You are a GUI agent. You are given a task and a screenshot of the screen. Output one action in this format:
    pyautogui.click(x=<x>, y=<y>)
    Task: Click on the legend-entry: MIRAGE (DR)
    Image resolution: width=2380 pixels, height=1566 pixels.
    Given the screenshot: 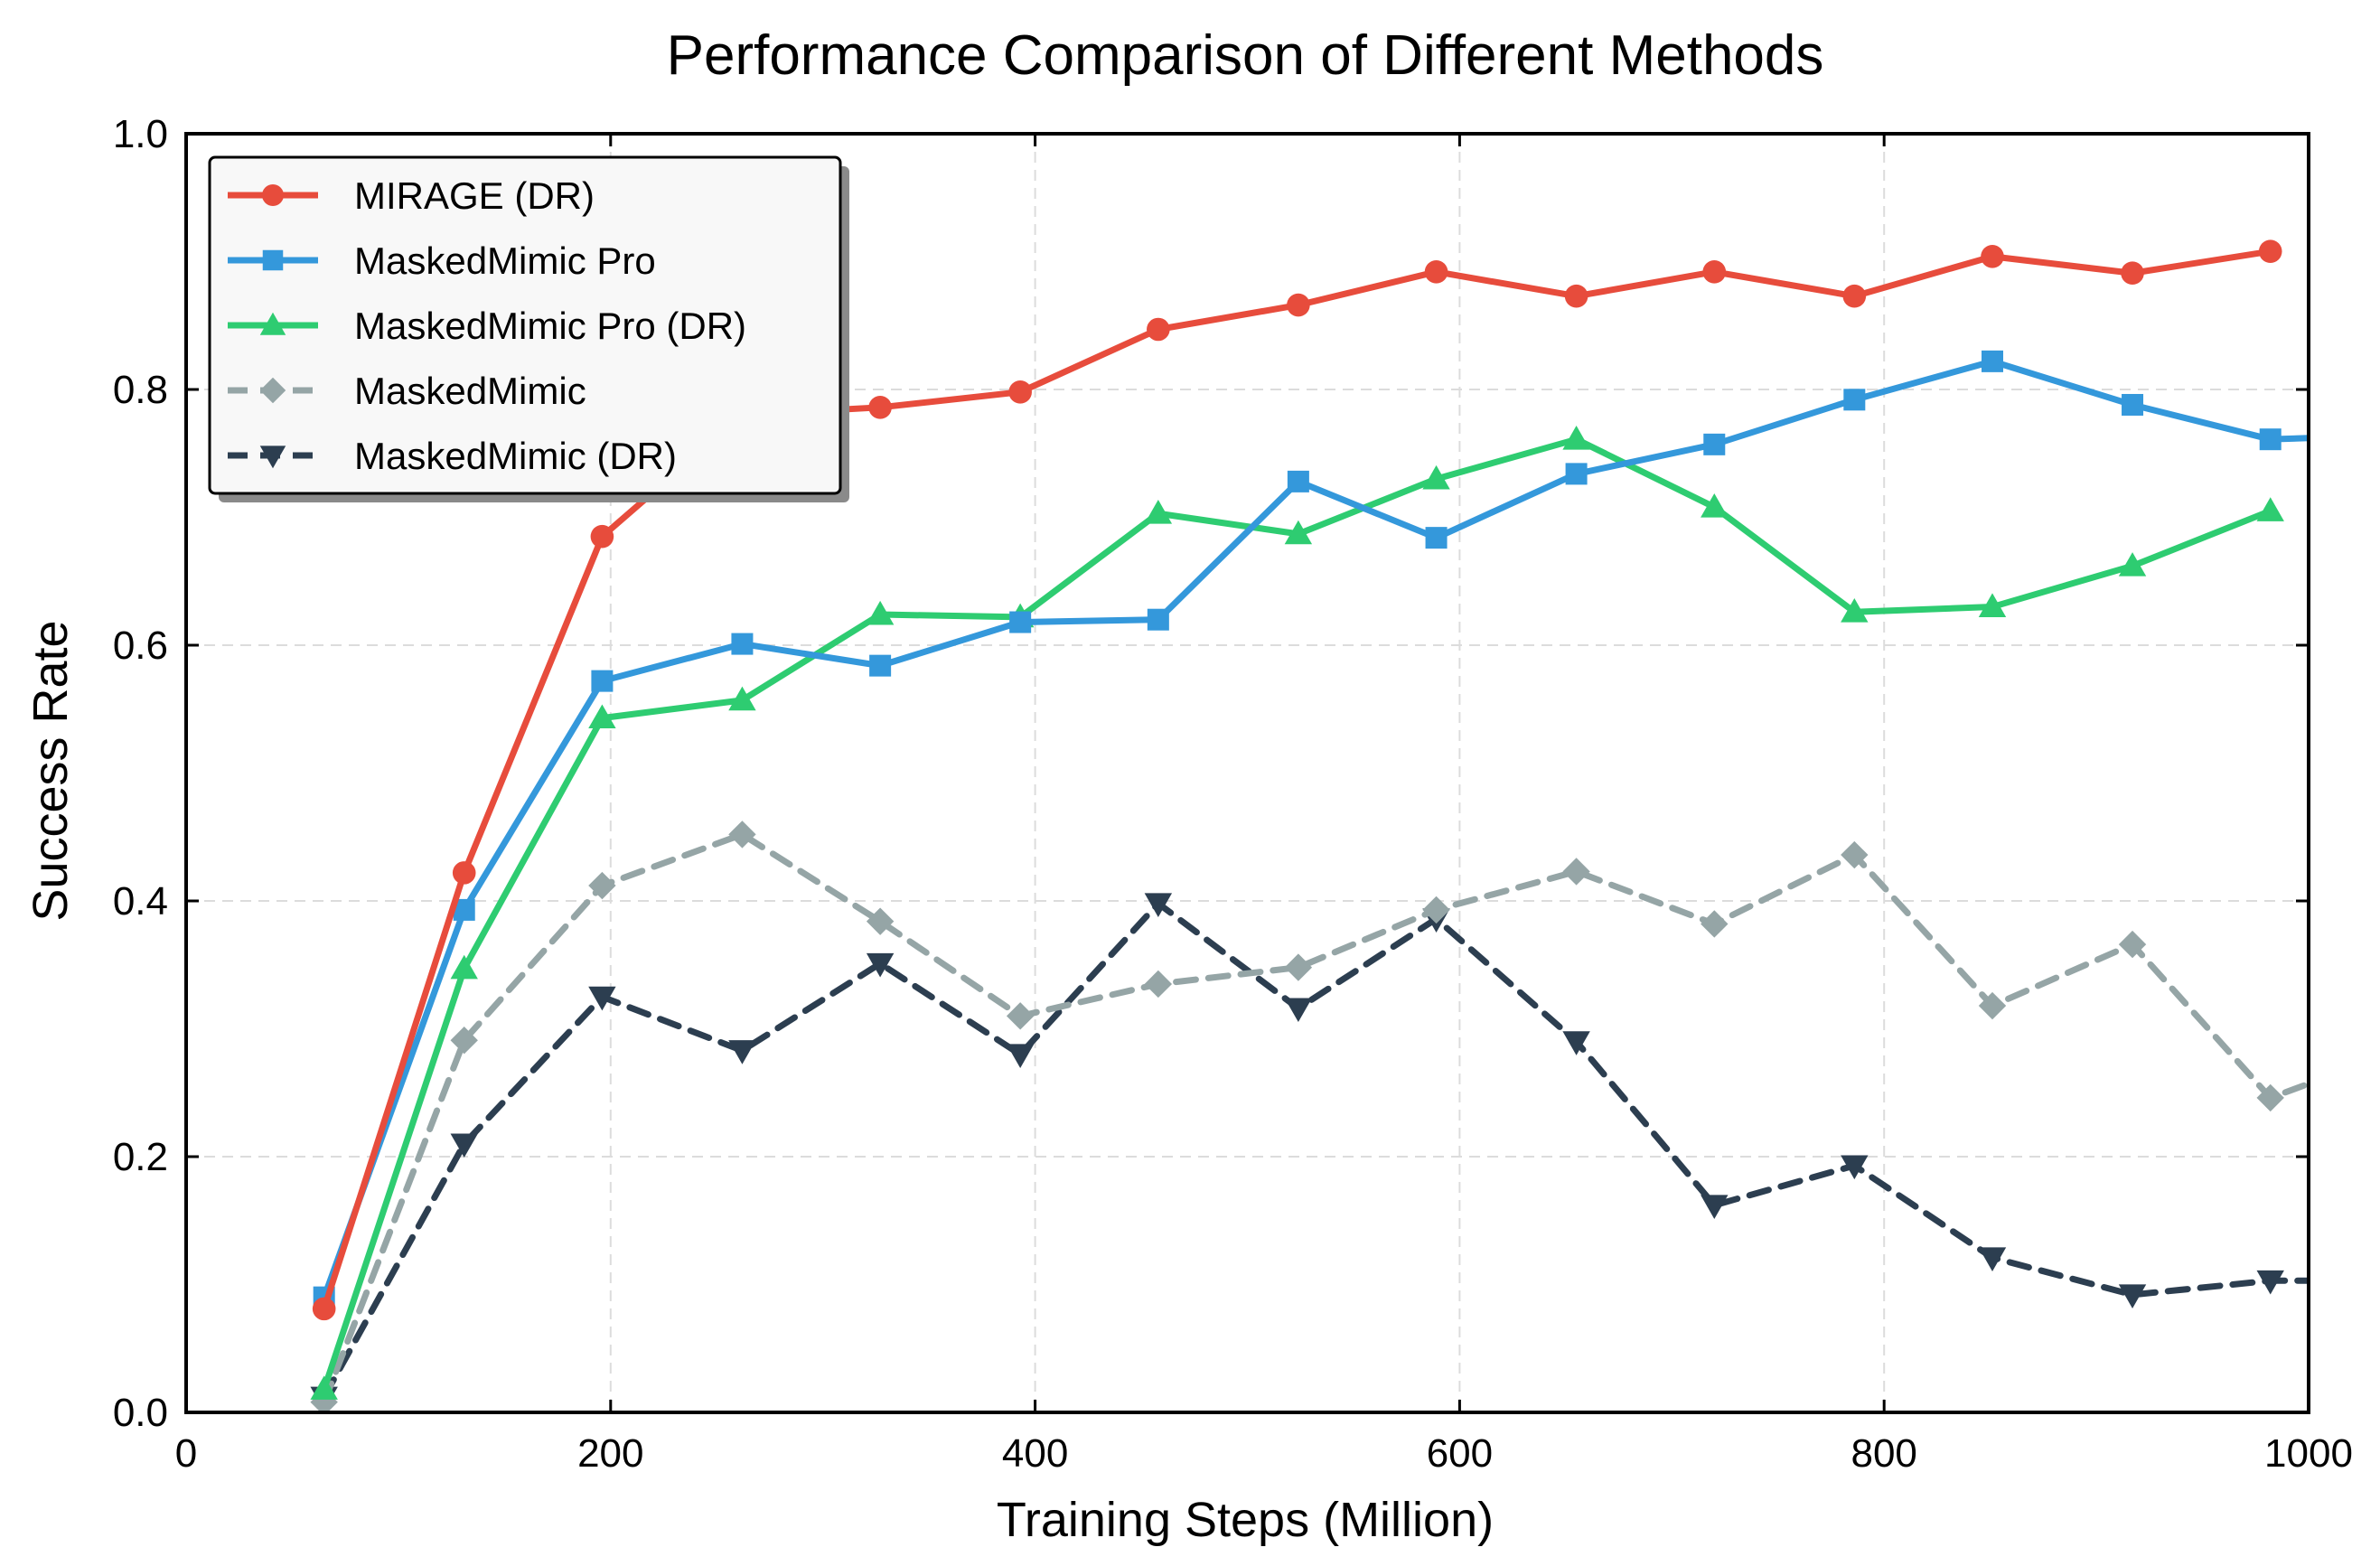 What is the action you would take?
    pyautogui.click(x=411, y=195)
    